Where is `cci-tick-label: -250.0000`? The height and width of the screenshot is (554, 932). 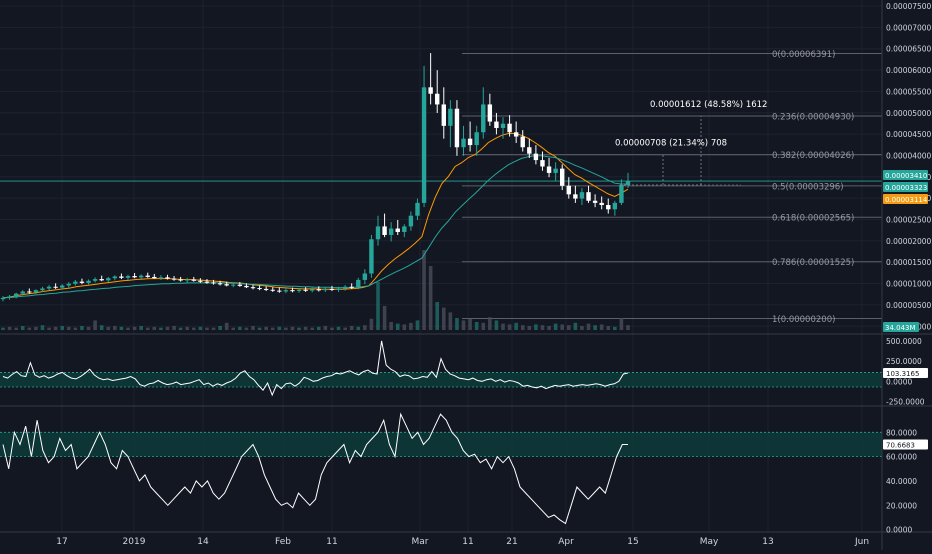 cci-tick-label: -250.0000 is located at coordinates (905, 402).